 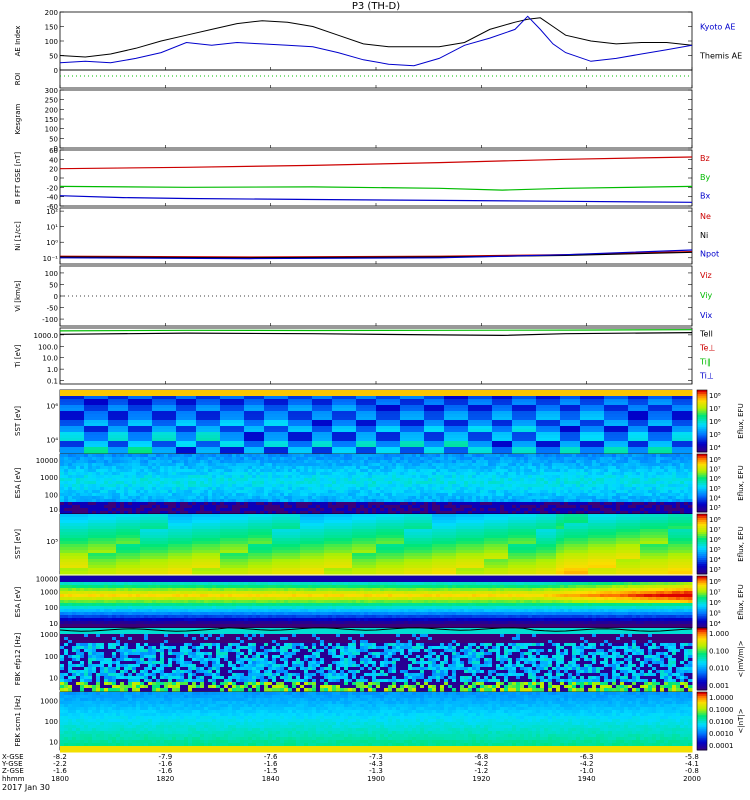 I want to click on ytick-esa_ion-2: 100, so click(x=51, y=496).